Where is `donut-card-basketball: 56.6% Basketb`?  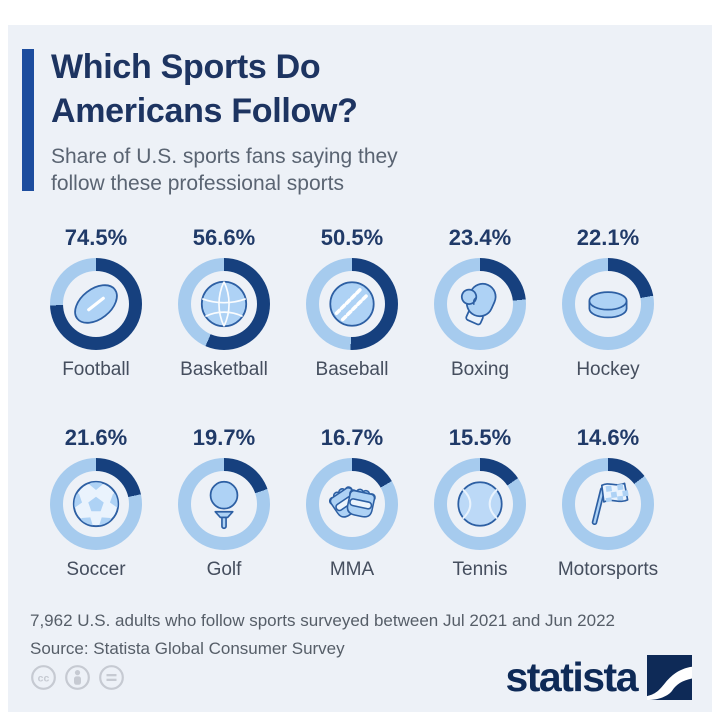 donut-card-basketball: 56.6% Basketb is located at coordinates (224, 303).